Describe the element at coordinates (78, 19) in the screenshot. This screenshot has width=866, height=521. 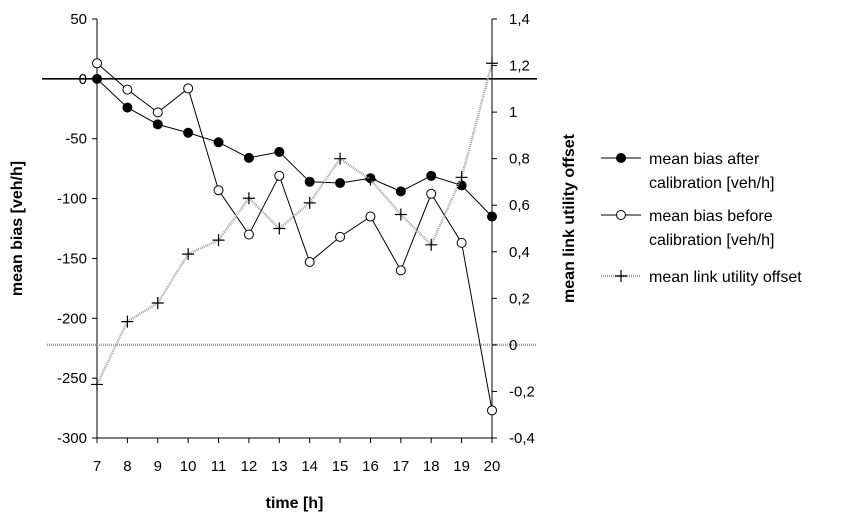
I see `y-tick-label: 50` at that location.